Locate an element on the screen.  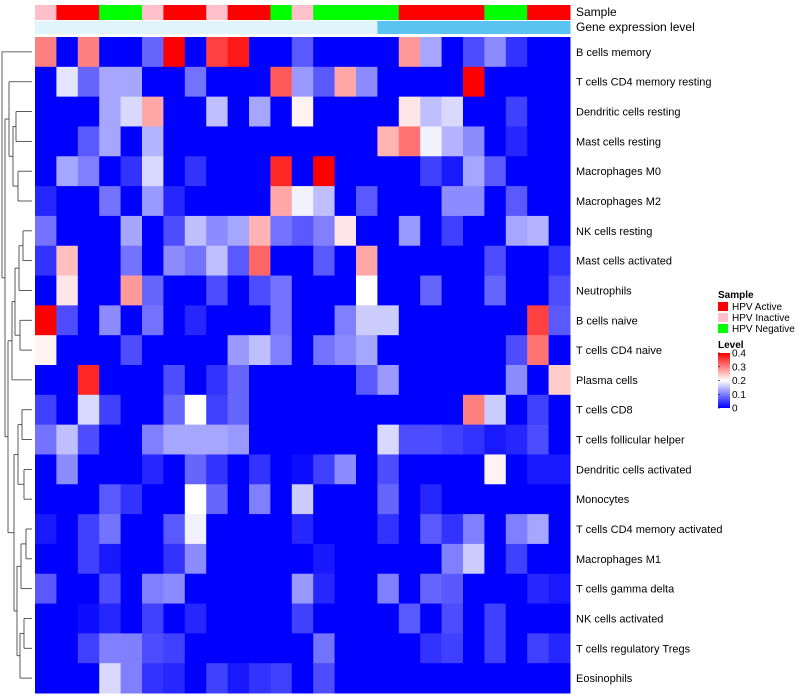
legend-level-ticks: 0.4 0.3 0.2 0.1 0 is located at coordinates (732, 382).